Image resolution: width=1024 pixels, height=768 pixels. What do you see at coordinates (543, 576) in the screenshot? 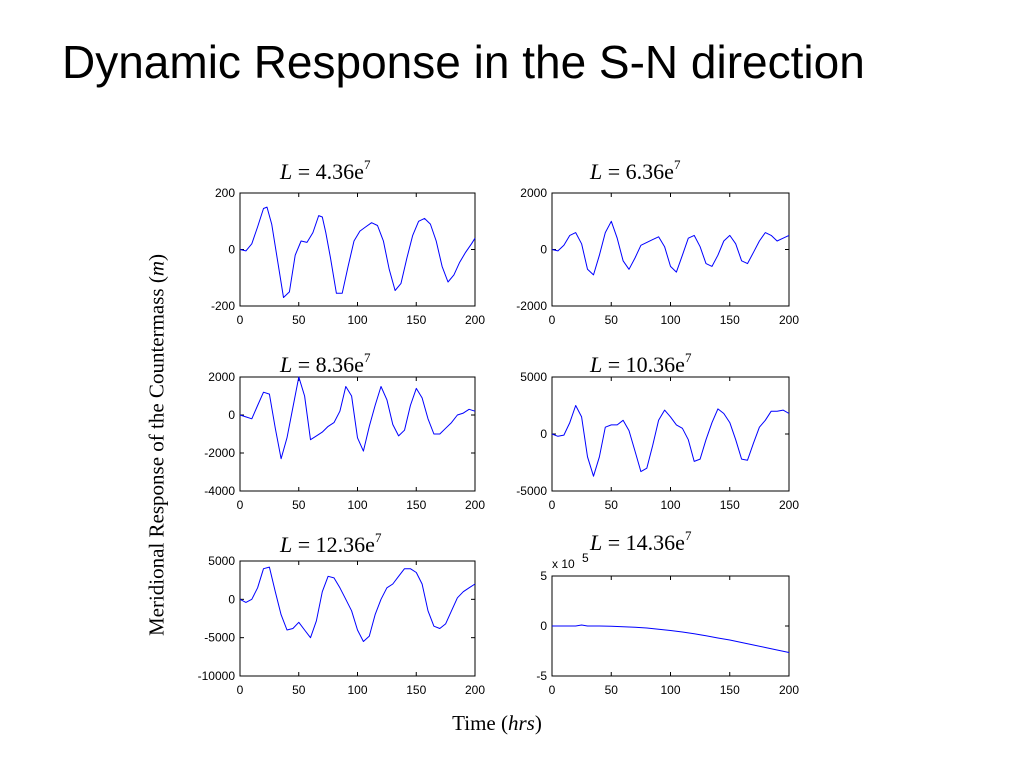
I see `panel-6-ytick-label: 5` at bounding box center [543, 576].